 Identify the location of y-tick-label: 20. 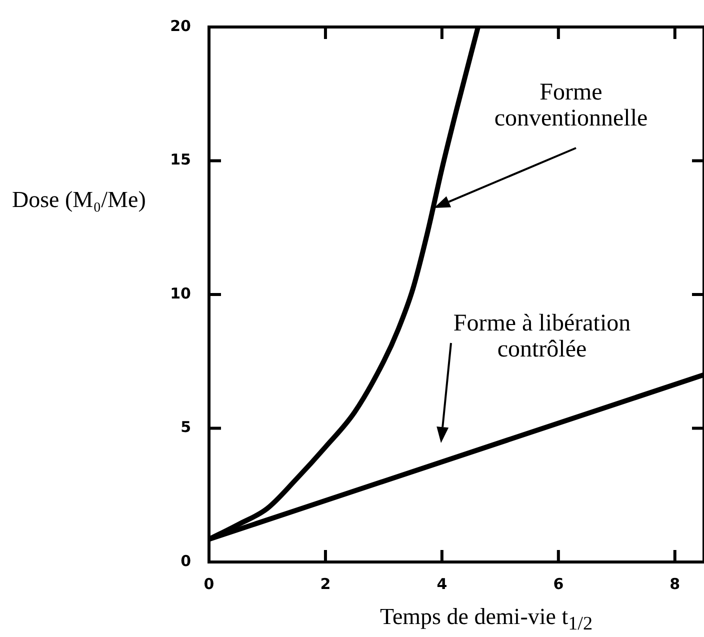
(180, 25).